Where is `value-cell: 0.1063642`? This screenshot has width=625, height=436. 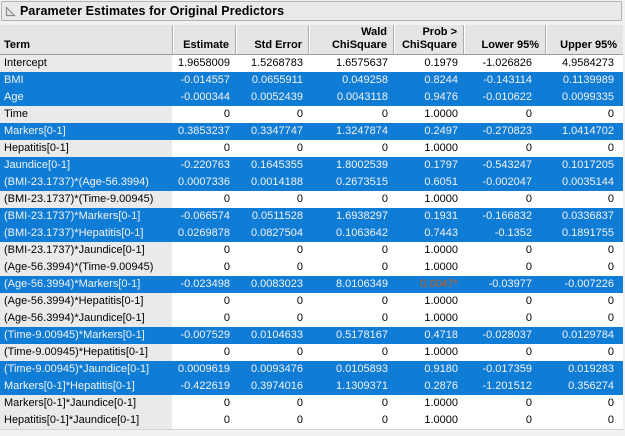
value-cell: 0.1063642 is located at coordinates (350, 233).